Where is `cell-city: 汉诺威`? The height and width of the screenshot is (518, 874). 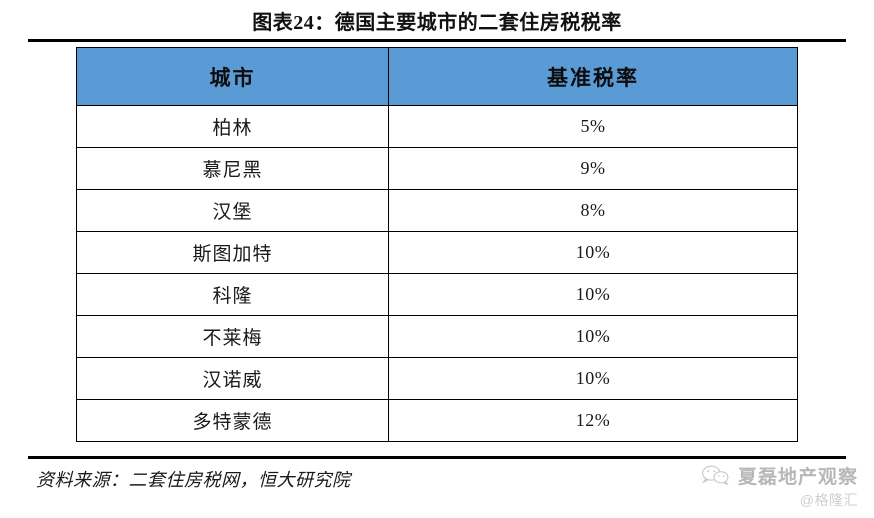 cell-city: 汉诺威 is located at coordinates (232, 378).